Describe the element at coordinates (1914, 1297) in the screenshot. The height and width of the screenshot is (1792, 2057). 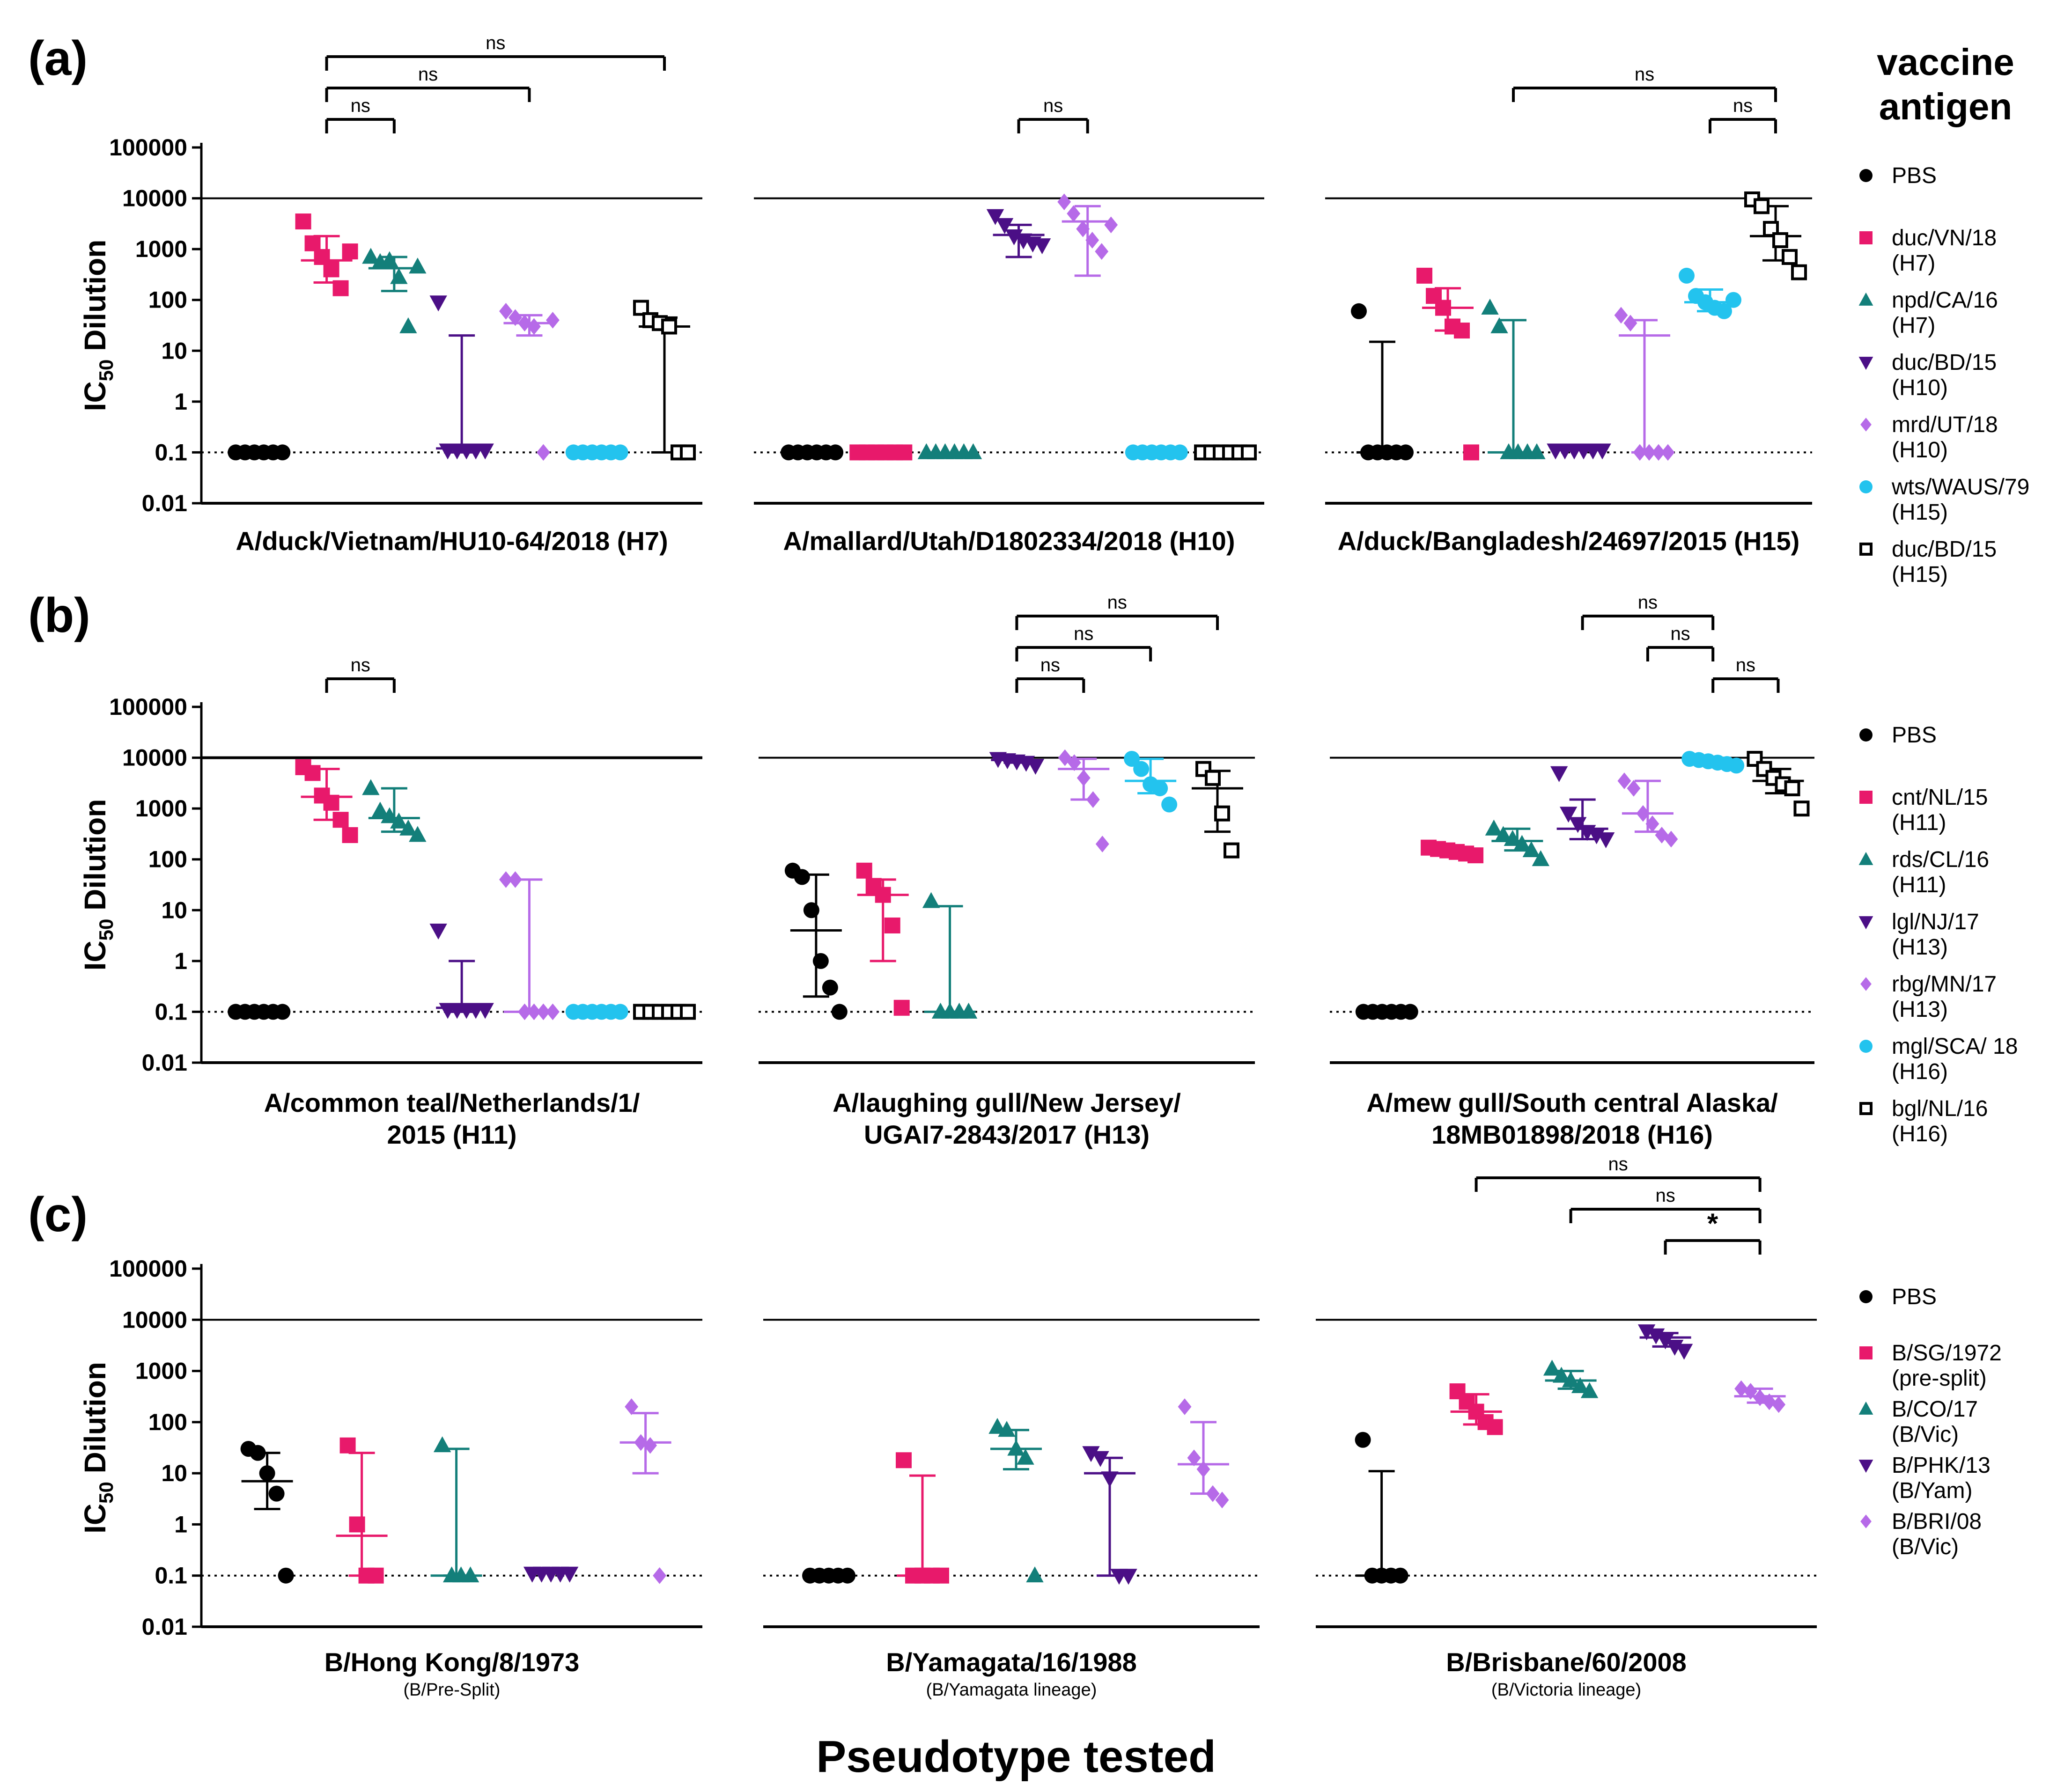
I see `legend-label: PBS` at that location.